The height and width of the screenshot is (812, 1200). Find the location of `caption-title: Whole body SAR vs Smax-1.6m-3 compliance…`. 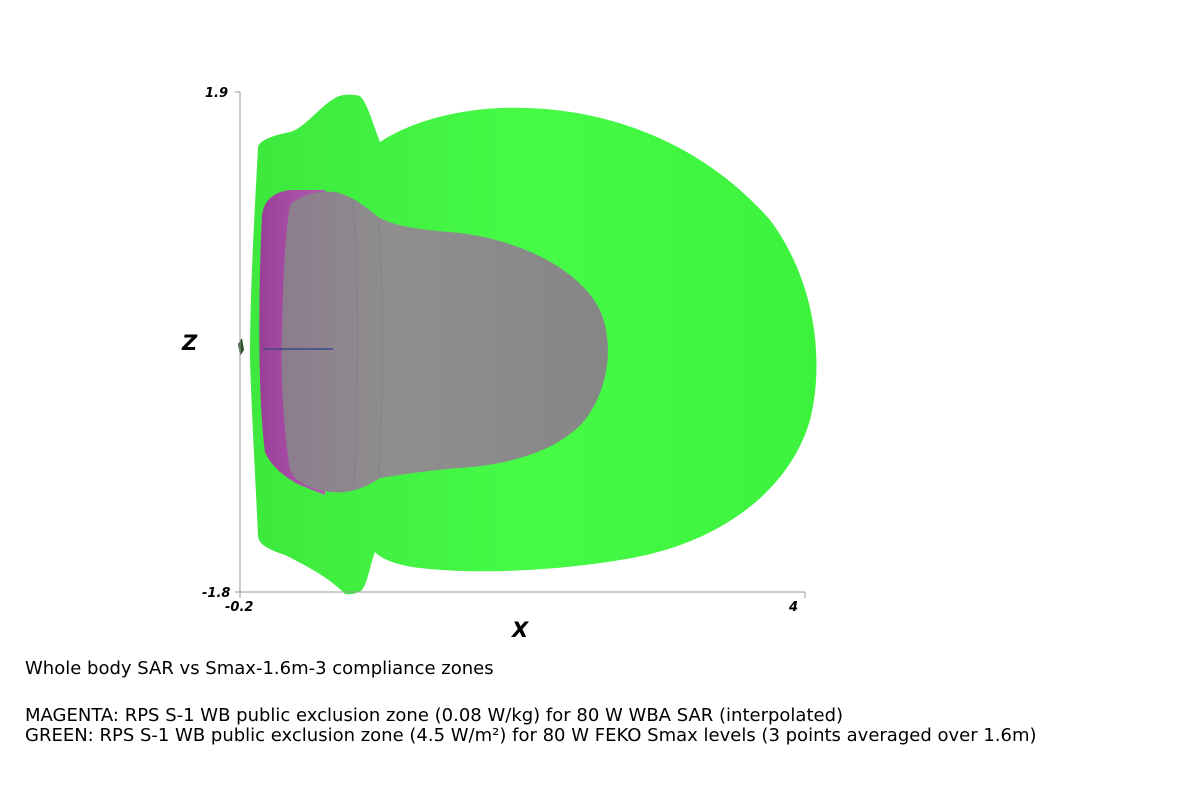

caption-title: Whole body SAR vs Smax-1.6m-3 compliance… is located at coordinates (259, 668).